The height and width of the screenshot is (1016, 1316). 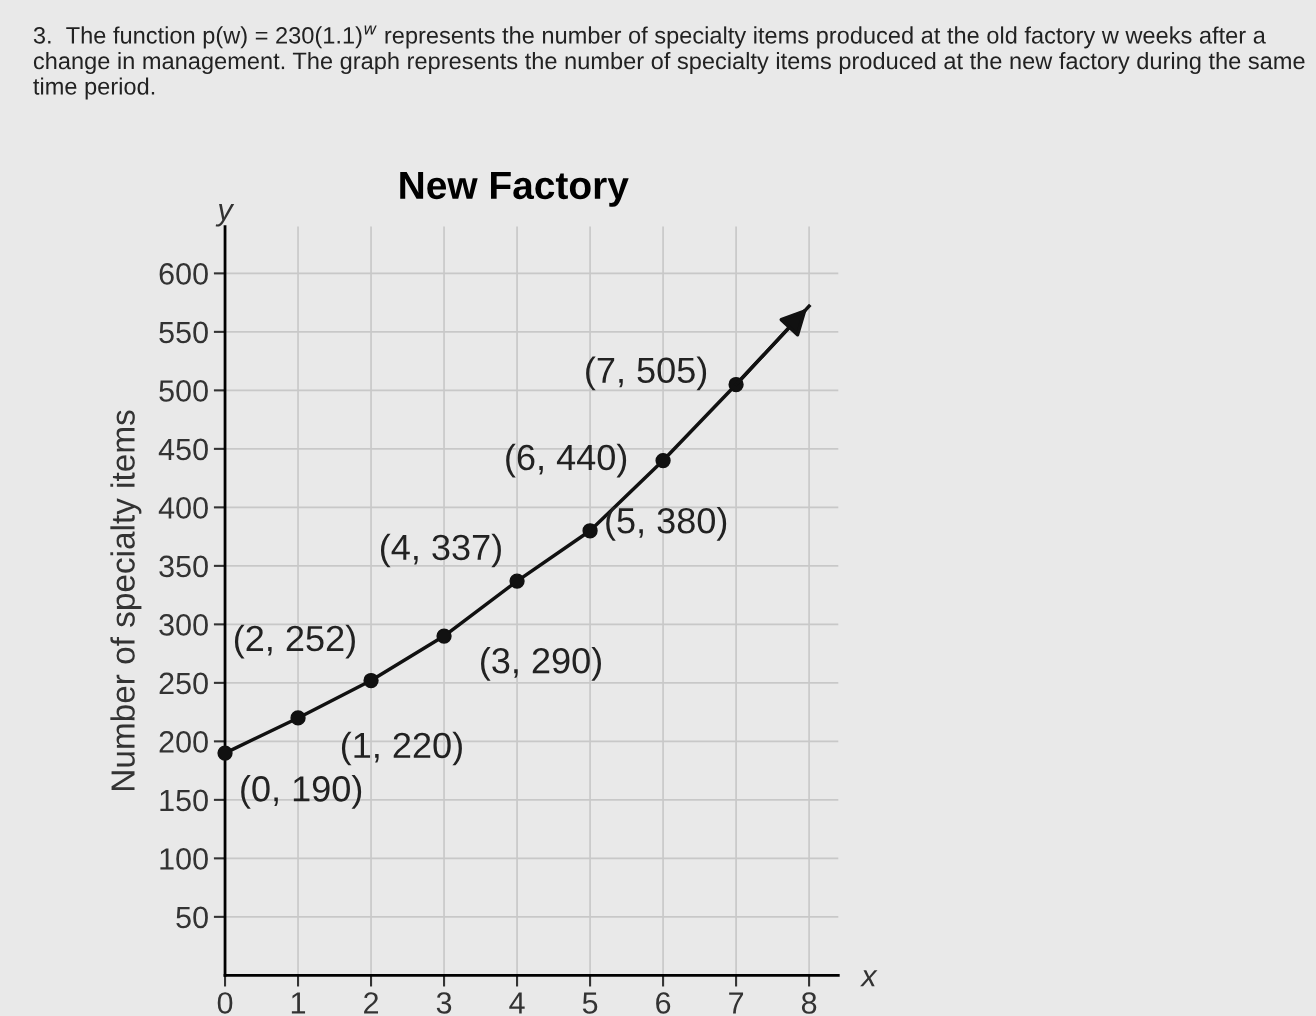 I want to click on y-tick-label: 300, so click(x=183, y=625).